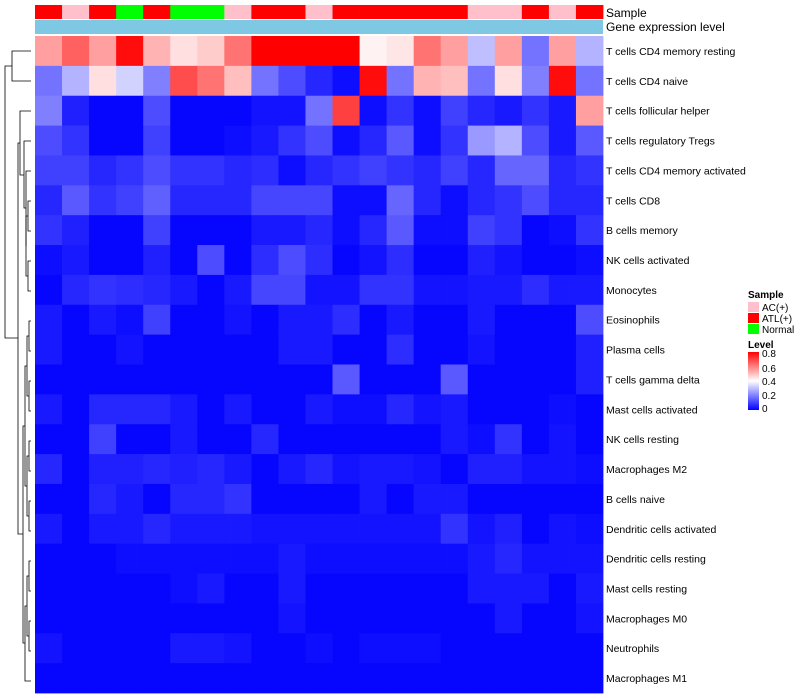 The width and height of the screenshot is (800, 700). Describe the element at coordinates (676, 171) in the screenshot. I see `row-label: T cells CD4 memory activated` at that location.